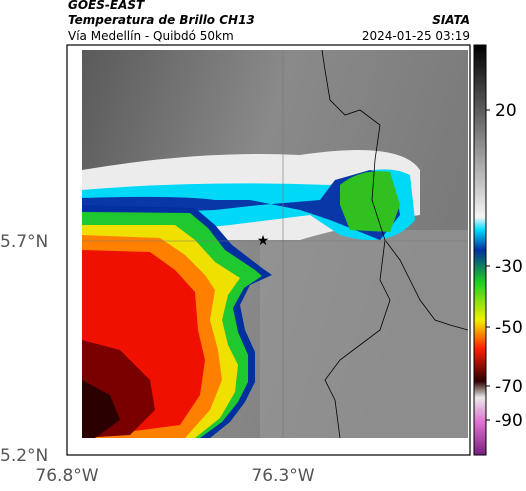 This screenshot has height=491, width=526. I want to click on colorbar-label: 20, so click(506, 111).